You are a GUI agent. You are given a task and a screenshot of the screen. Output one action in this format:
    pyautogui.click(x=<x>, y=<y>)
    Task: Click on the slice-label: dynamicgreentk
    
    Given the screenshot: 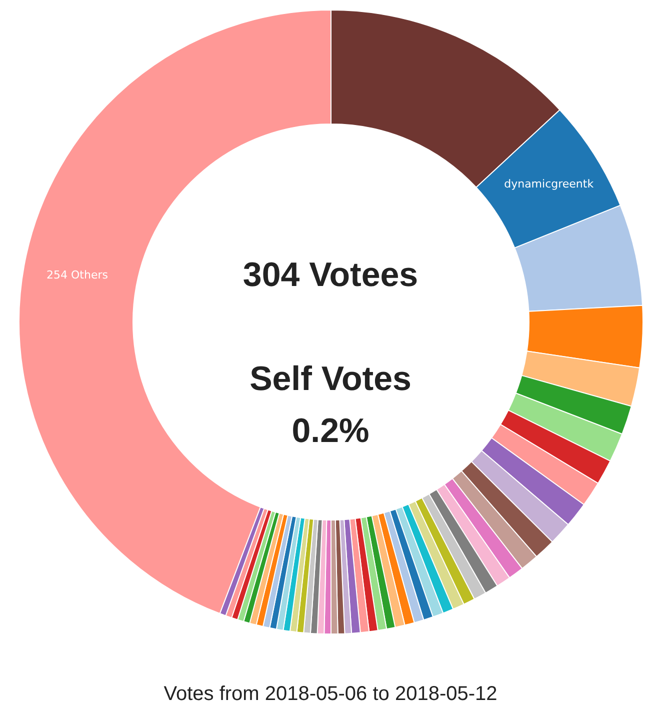 What is the action you would take?
    pyautogui.click(x=549, y=183)
    